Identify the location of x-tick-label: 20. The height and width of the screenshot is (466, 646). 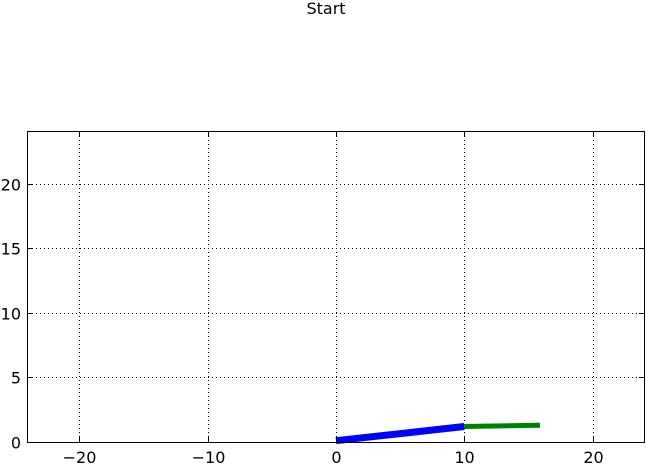
(593, 457).